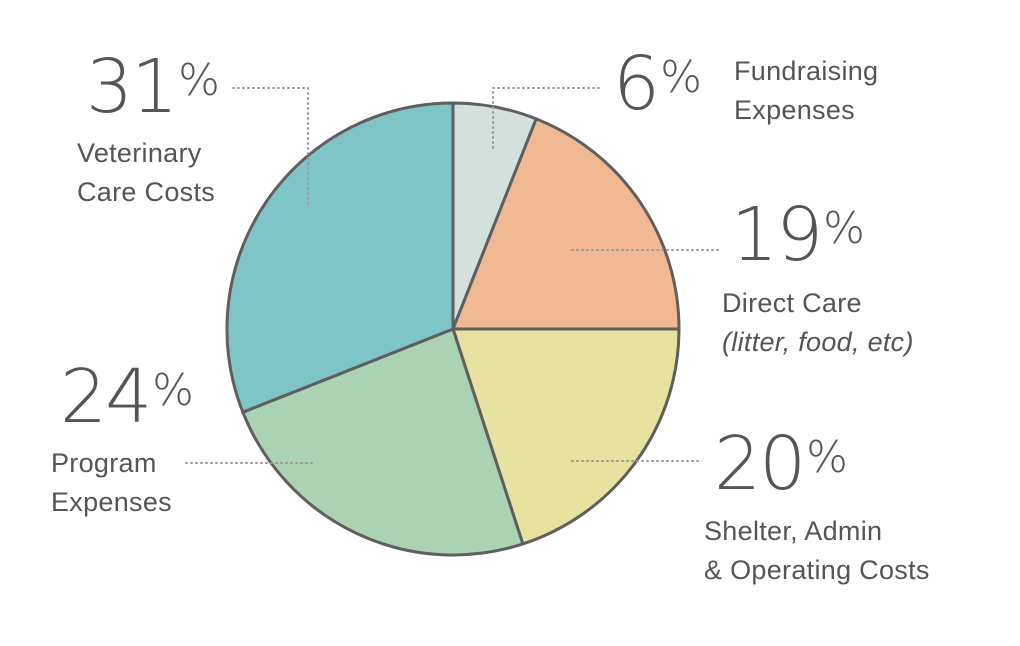 The image size is (1020, 646). What do you see at coordinates (818, 322) in the screenshot?
I see `category-label-direct-care: Direct Care (litter, food, etc)` at bounding box center [818, 322].